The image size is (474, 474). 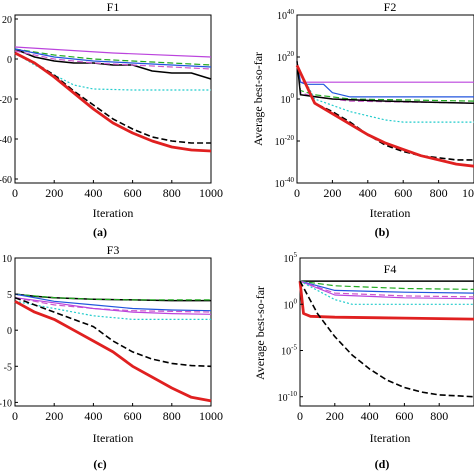 What do you see at coordinates (390, 7) in the screenshot?
I see `panel-title: F2` at bounding box center [390, 7].